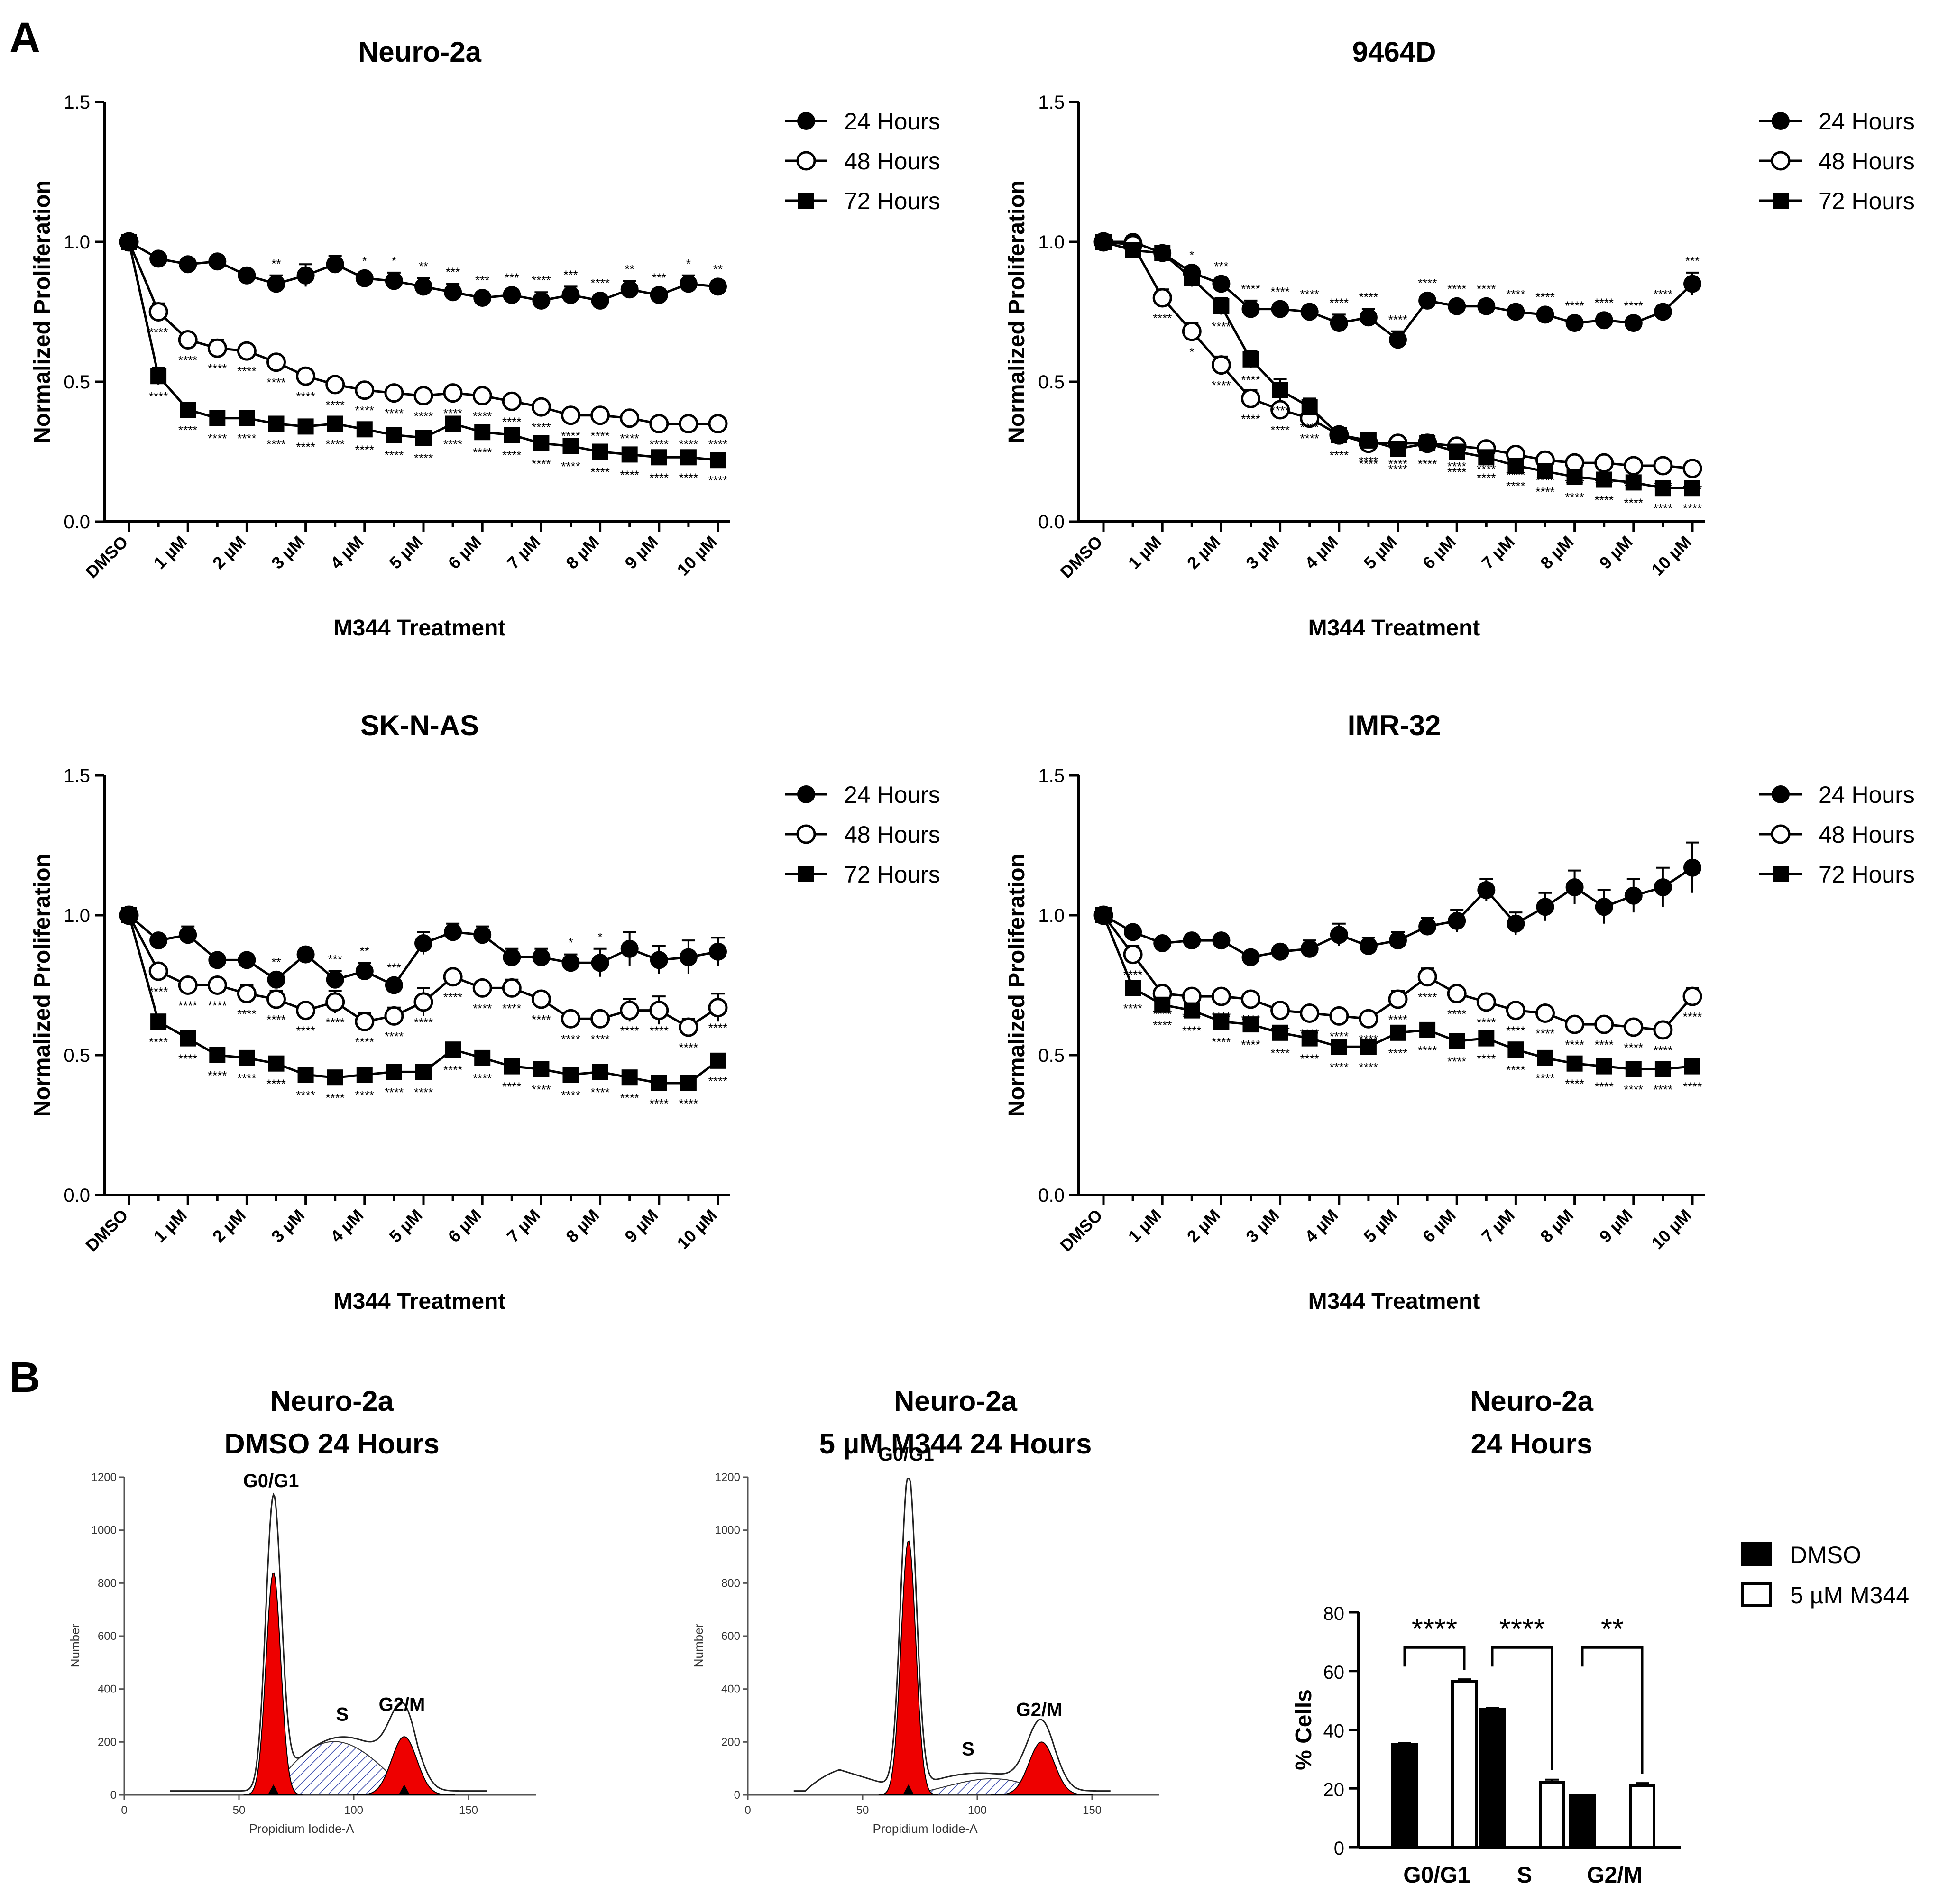  Describe the element at coordinates (955, 1444) in the screenshot. I see `flow-title-line2: 5 µM M344 24 Hours` at that location.